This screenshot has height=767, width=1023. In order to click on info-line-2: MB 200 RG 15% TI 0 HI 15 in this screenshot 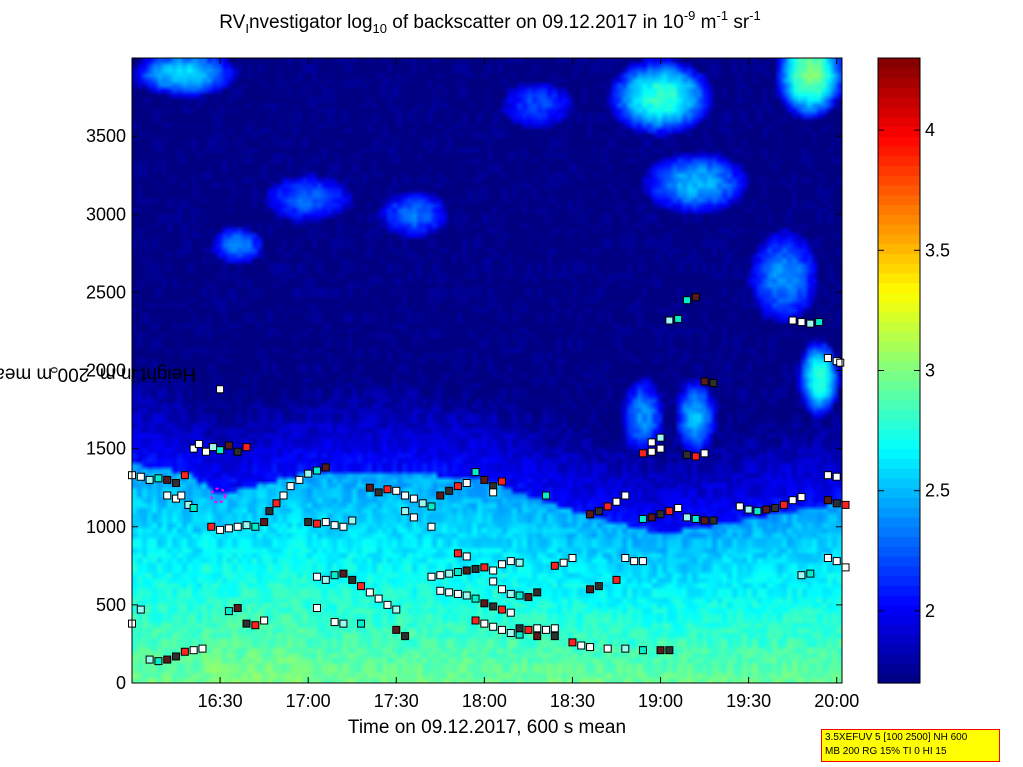, I will do `click(886, 751)`.